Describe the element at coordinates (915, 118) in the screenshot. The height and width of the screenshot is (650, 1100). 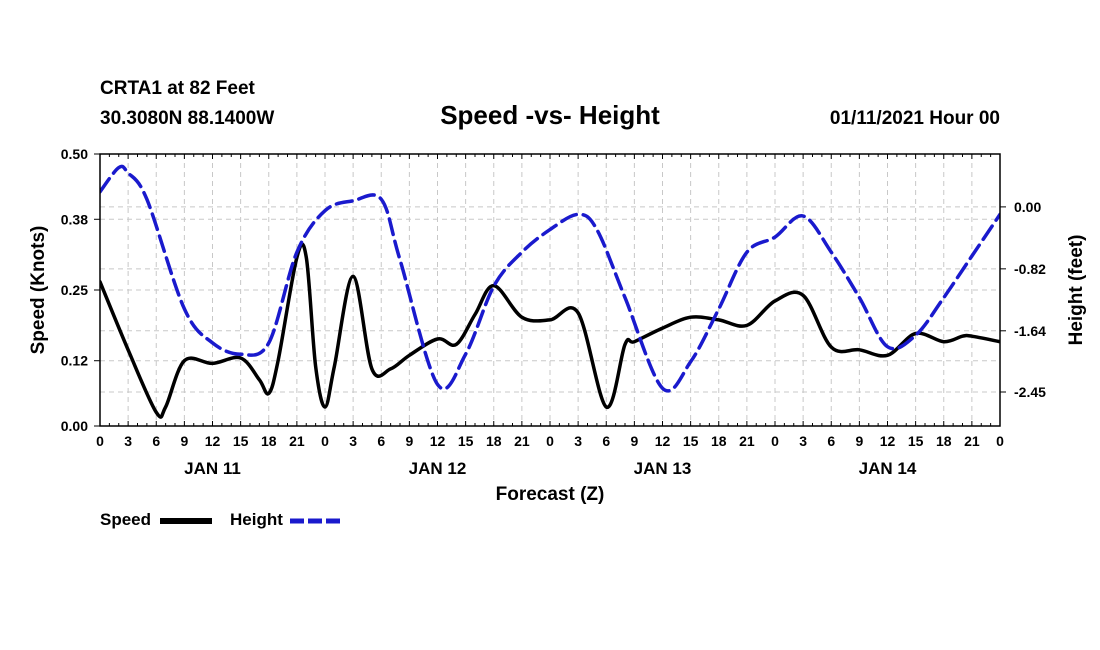
I see `date-label: 01/11/2021 Hour 00` at that location.